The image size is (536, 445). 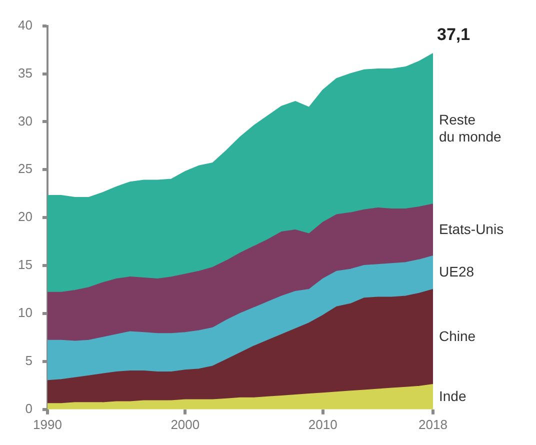 What do you see at coordinates (25, 72) in the screenshot?
I see `y-tick-label: 35` at bounding box center [25, 72].